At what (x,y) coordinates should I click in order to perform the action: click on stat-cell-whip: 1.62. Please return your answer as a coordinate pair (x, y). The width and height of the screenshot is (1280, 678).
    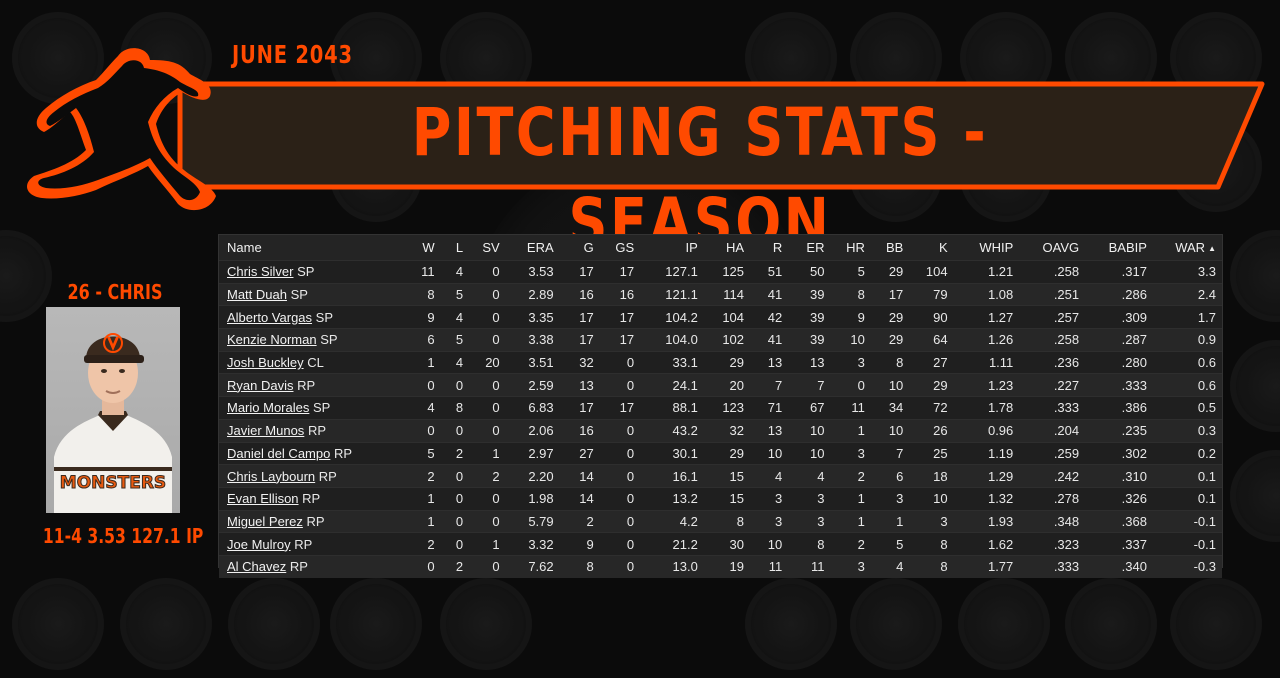
    Looking at the image, I should click on (980, 544).